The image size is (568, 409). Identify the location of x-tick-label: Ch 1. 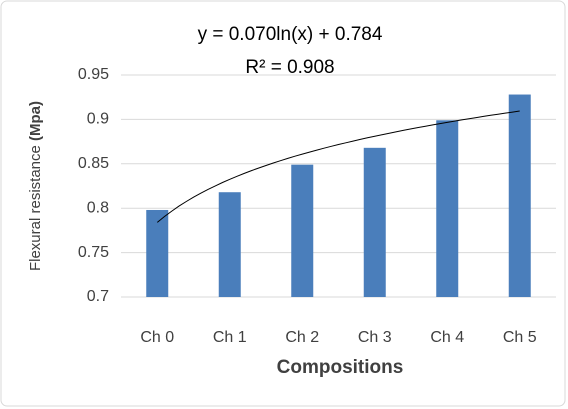
(230, 337).